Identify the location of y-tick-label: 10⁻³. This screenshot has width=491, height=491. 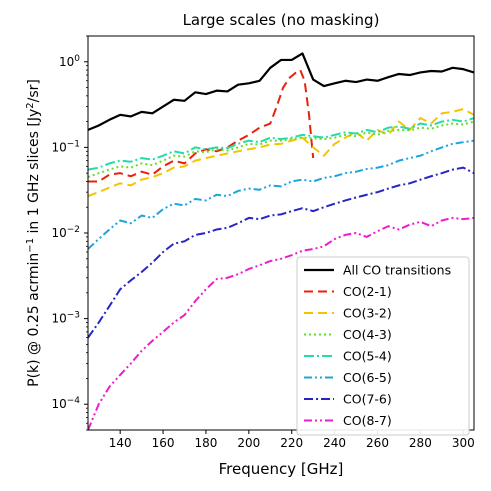
(65, 318).